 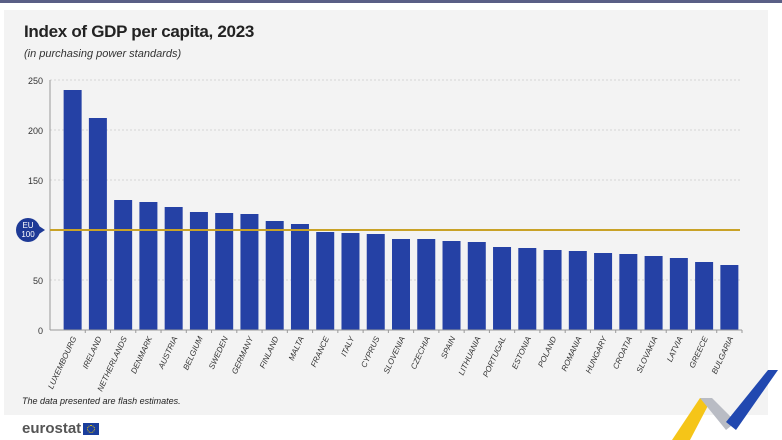 What do you see at coordinates (622, 352) in the screenshot?
I see `x-tick-label: CROATIA` at bounding box center [622, 352].